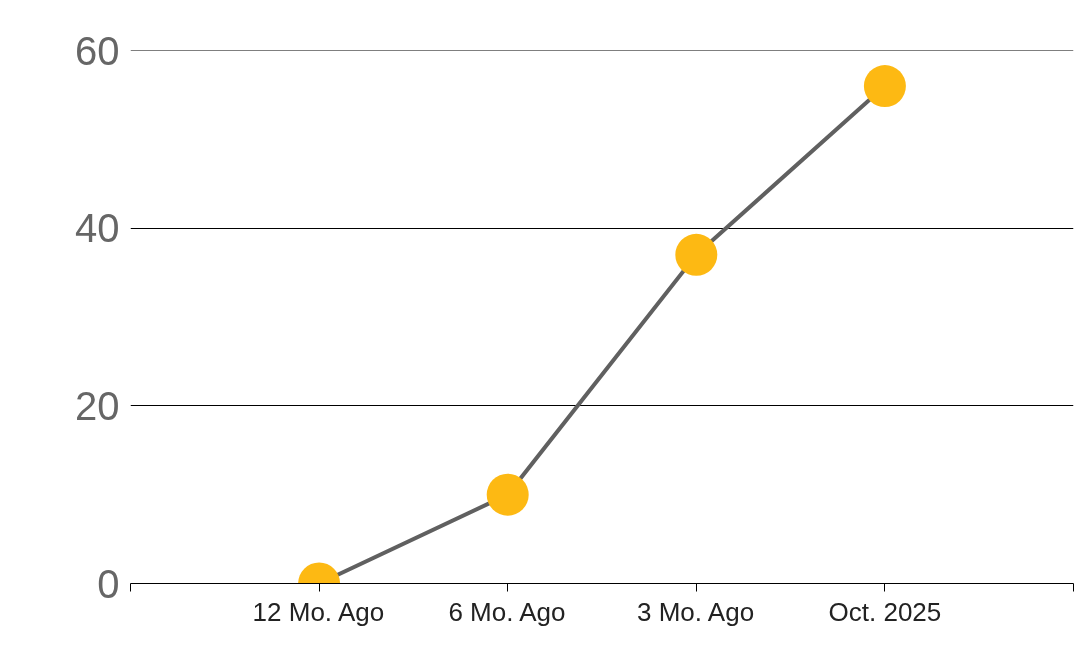 Image resolution: width=1078 pixels, height=663 pixels. Describe the element at coordinates (97, 228) in the screenshot. I see `y-tick-label: 40` at that location.